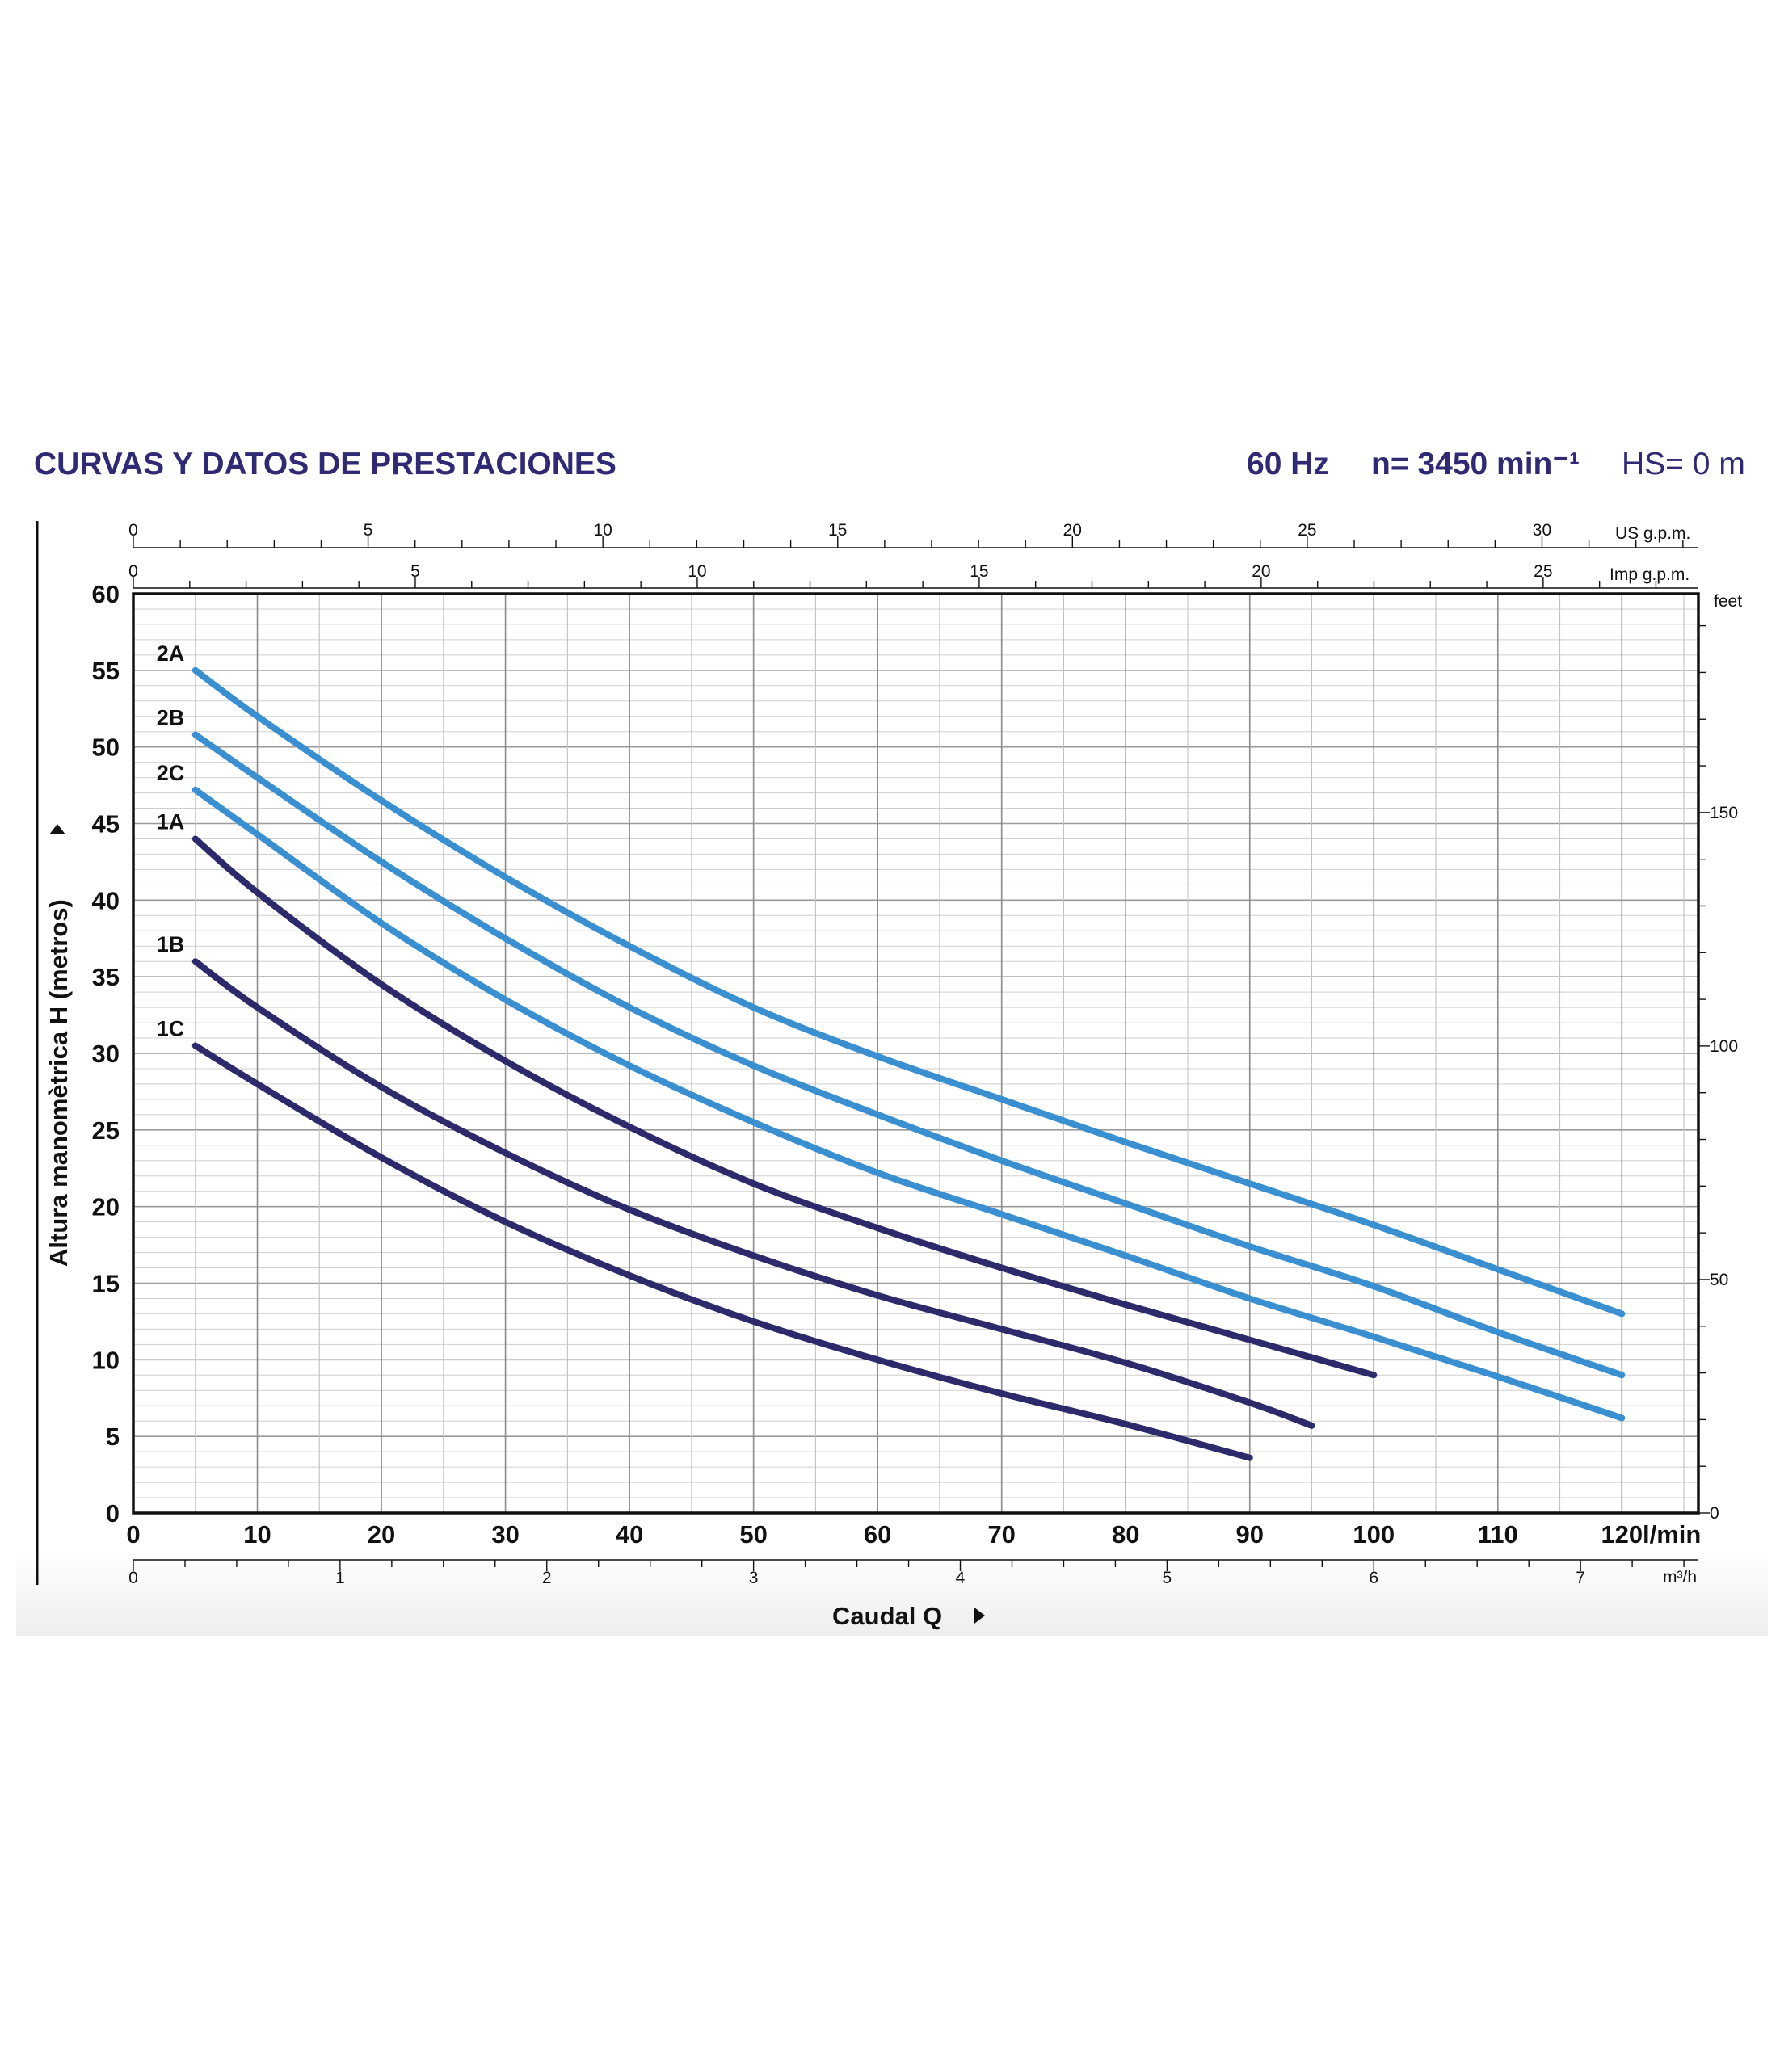 The width and height of the screenshot is (1780, 2072). I want to click on m3h-tick-label: 0, so click(133, 1578).